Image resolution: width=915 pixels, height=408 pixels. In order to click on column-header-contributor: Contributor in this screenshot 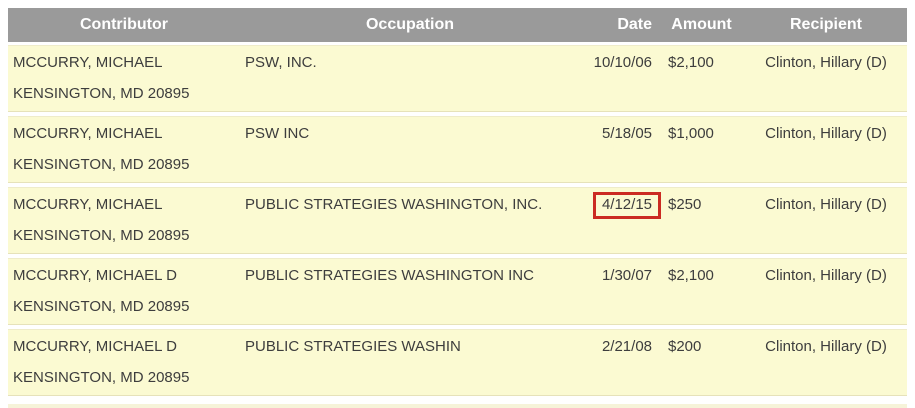, I will do `click(124, 24)`.